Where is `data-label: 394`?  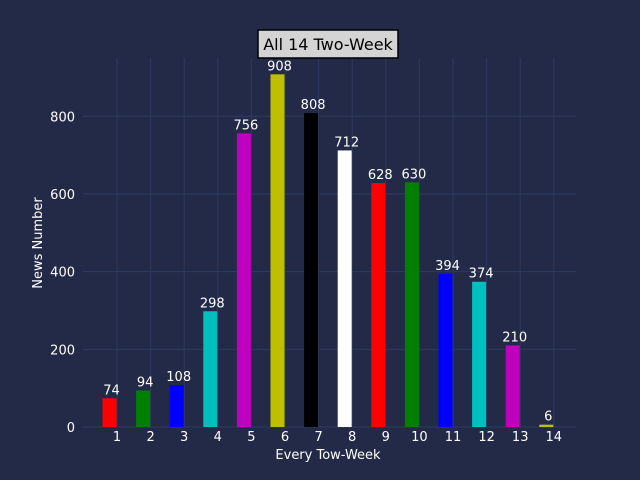 data-label: 394 is located at coordinates (447, 266).